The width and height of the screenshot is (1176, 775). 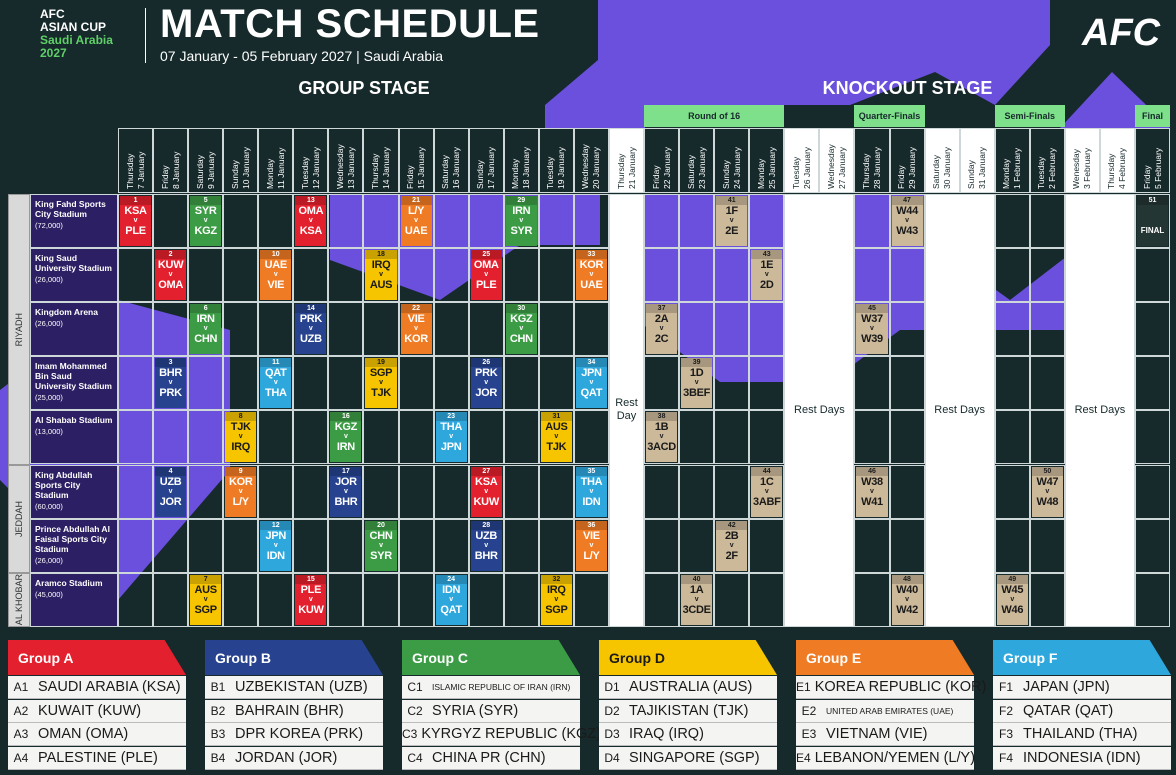 What do you see at coordinates (381, 363) in the screenshot?
I see `match-number: 19` at bounding box center [381, 363].